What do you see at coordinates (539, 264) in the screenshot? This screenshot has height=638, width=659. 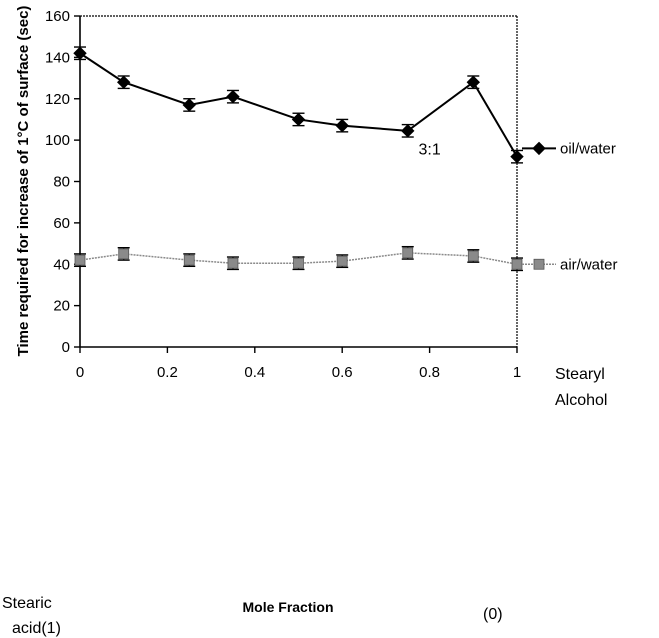 I see `legend-marker-air-water` at bounding box center [539, 264].